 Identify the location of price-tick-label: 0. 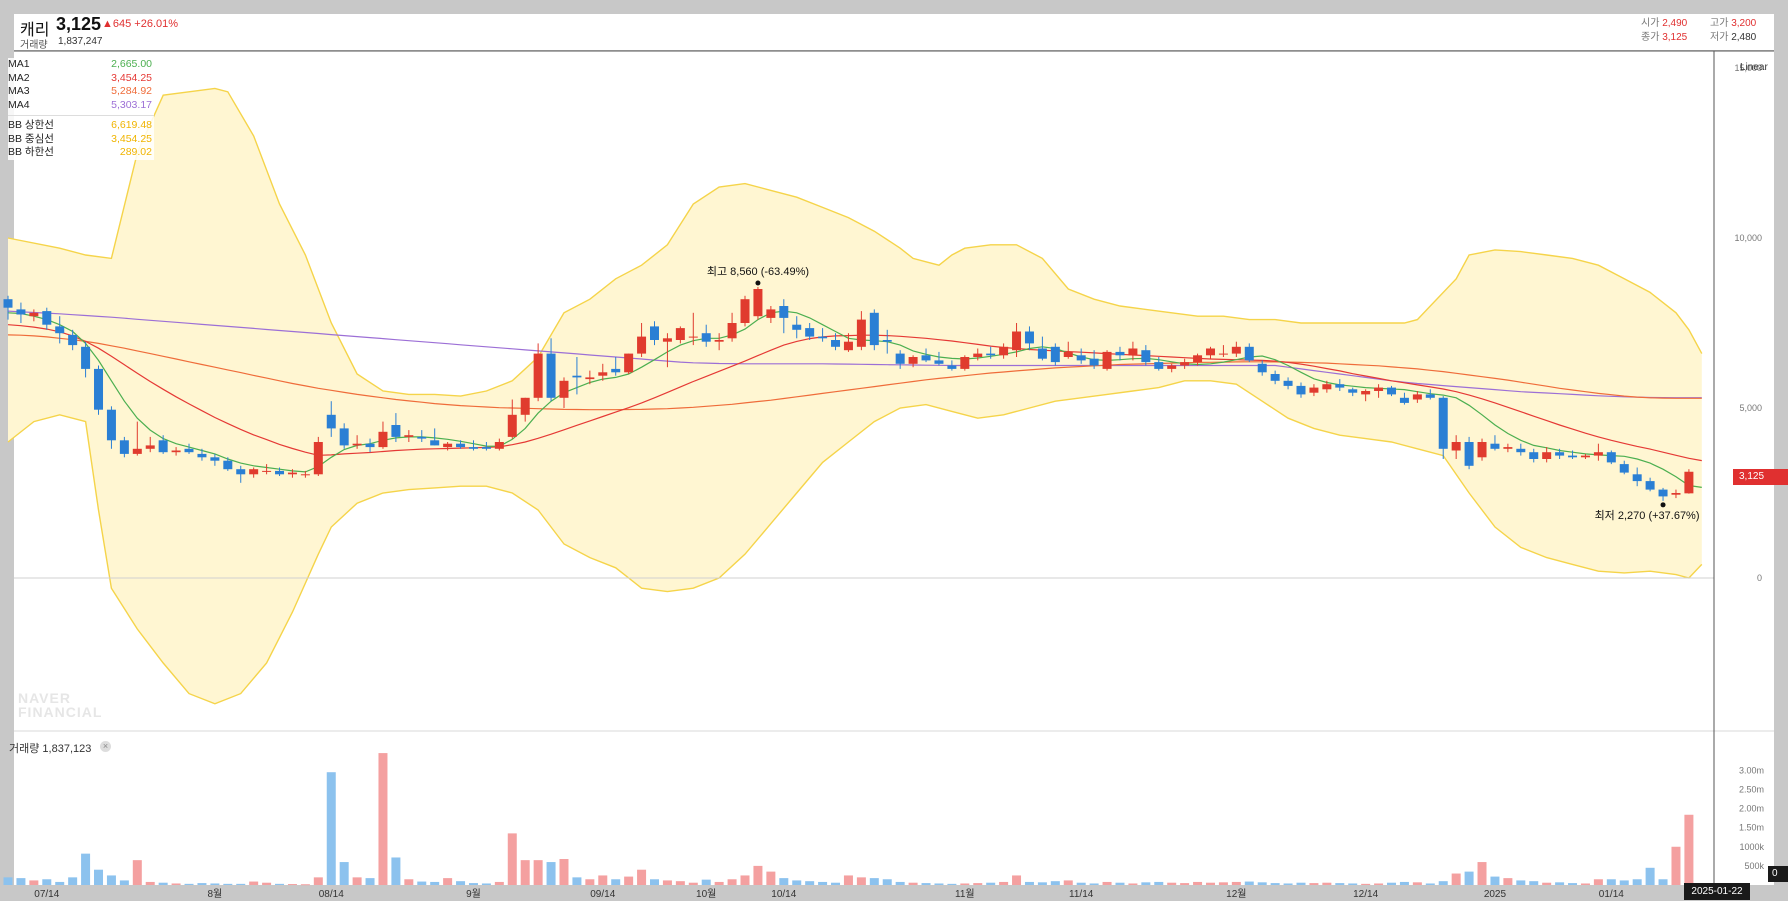
(1759, 578).